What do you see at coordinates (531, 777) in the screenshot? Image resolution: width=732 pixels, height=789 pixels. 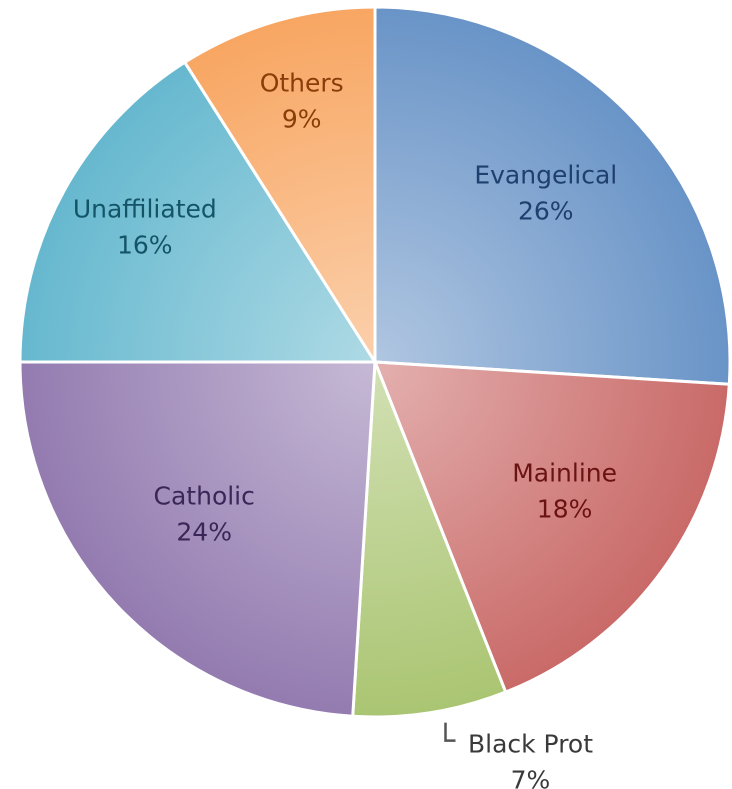 I see `slice-value-black-prot: 7%` at bounding box center [531, 777].